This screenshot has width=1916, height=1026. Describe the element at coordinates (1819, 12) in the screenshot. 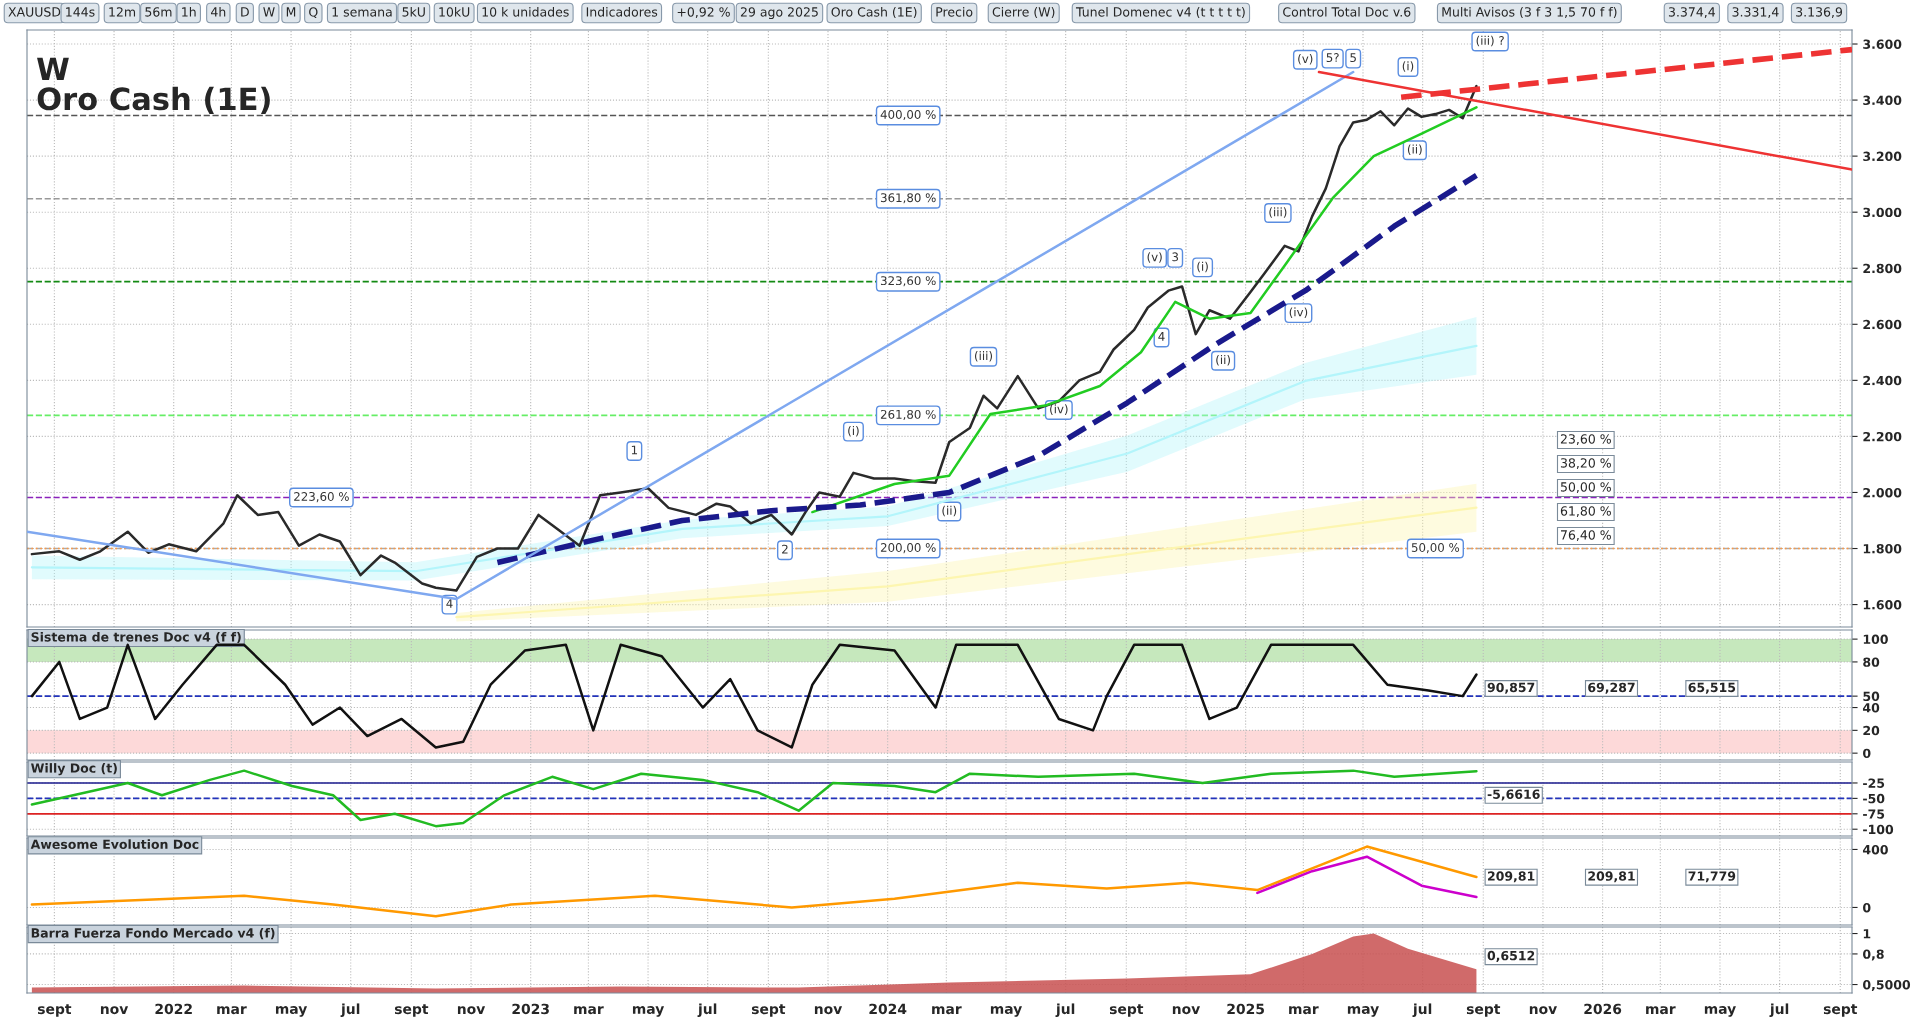

I see `text: 3.136,9` at that location.